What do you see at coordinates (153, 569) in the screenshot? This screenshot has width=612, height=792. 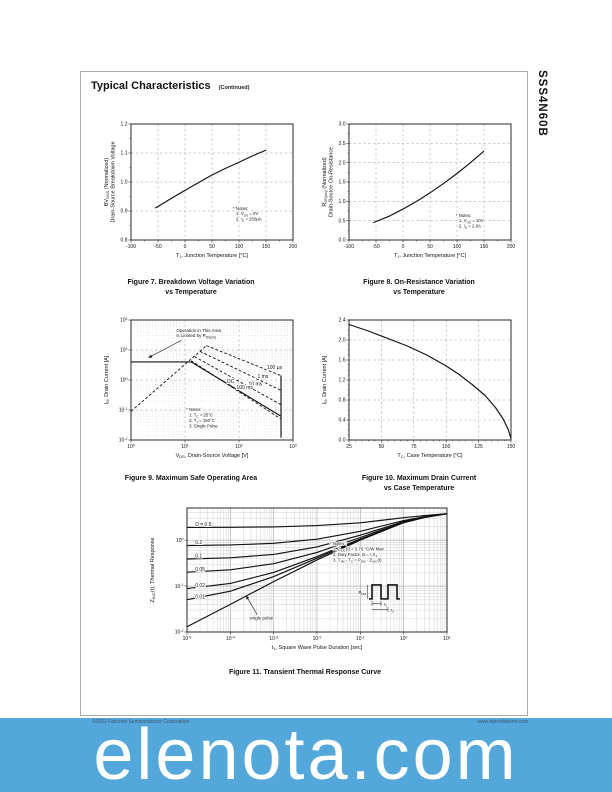 I see `svg-text: ZθJC​(t), Thermal Response` at bounding box center [153, 569].